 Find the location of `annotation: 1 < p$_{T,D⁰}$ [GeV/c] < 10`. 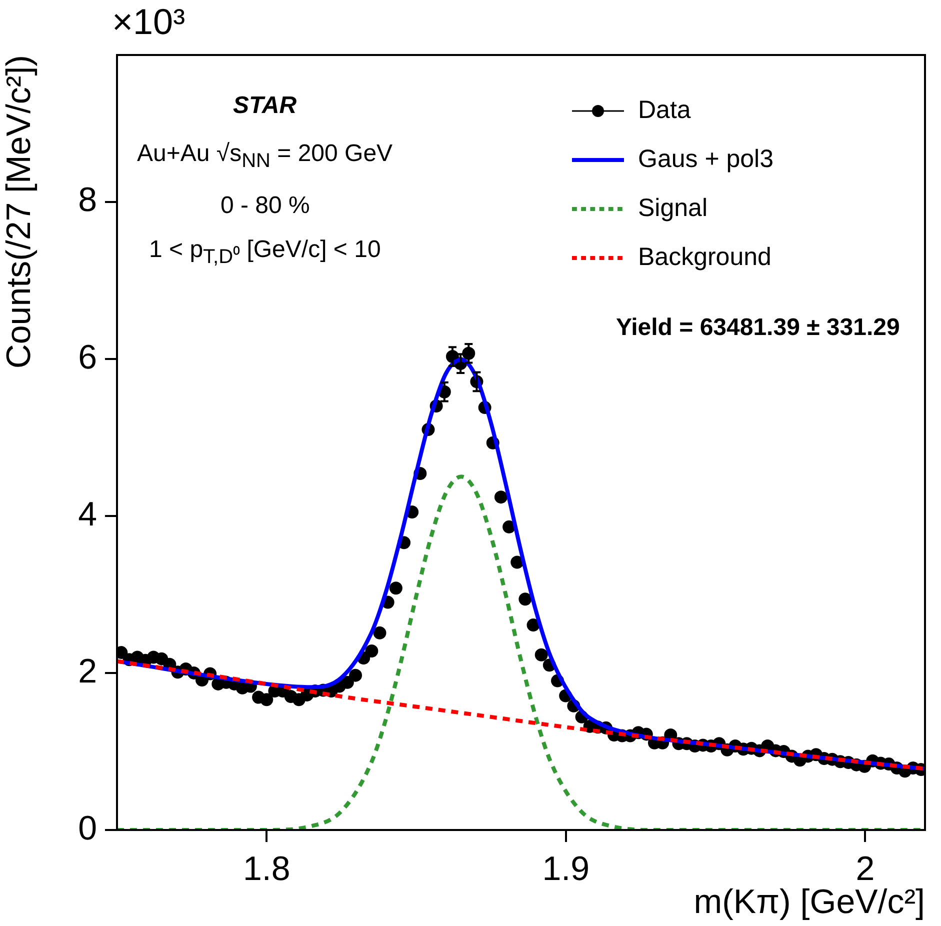

annotation: 1 < p$_{T,D⁰}$ [GeV/c] < 10 is located at coordinates (265, 252).